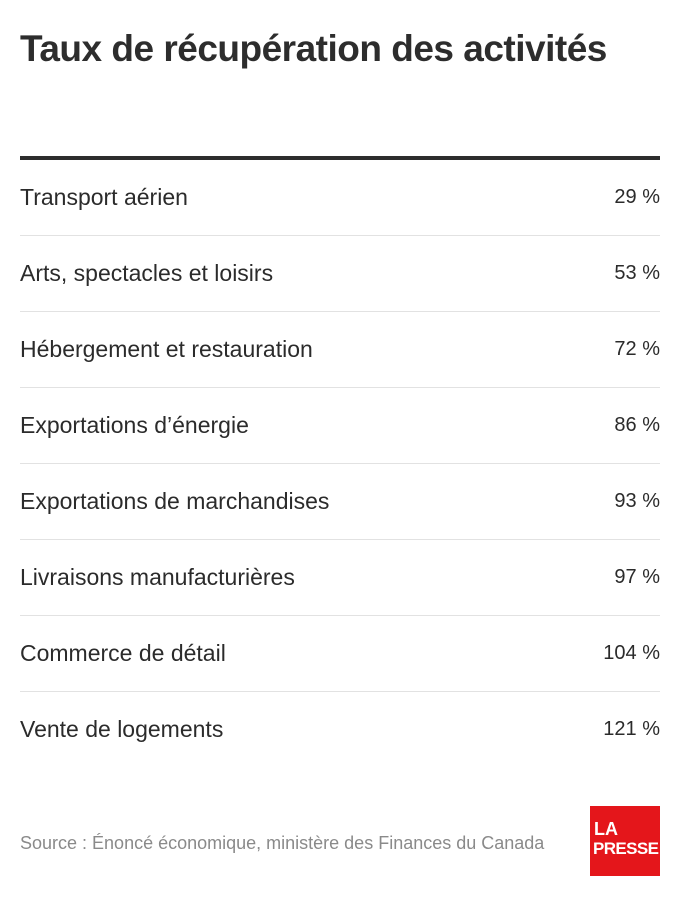 This screenshot has height=902, width=680. I want to click on row-label: Transport aérien, so click(104, 197).